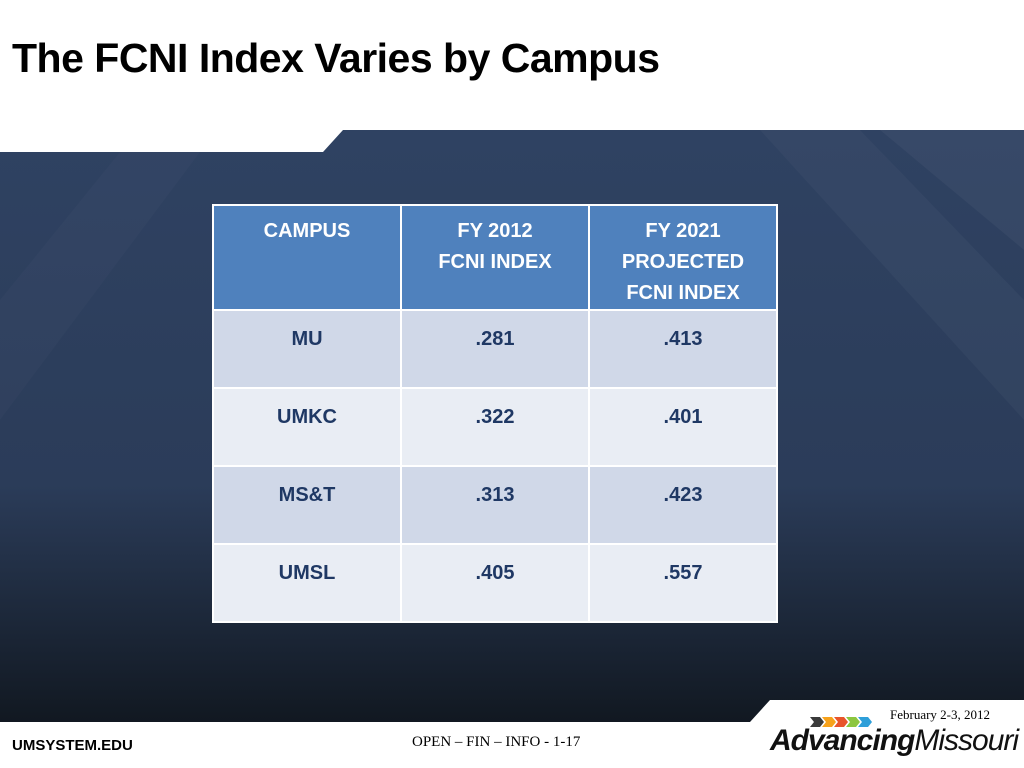 The height and width of the screenshot is (768, 1024). I want to click on cell-campus: MS&T, so click(307, 505).